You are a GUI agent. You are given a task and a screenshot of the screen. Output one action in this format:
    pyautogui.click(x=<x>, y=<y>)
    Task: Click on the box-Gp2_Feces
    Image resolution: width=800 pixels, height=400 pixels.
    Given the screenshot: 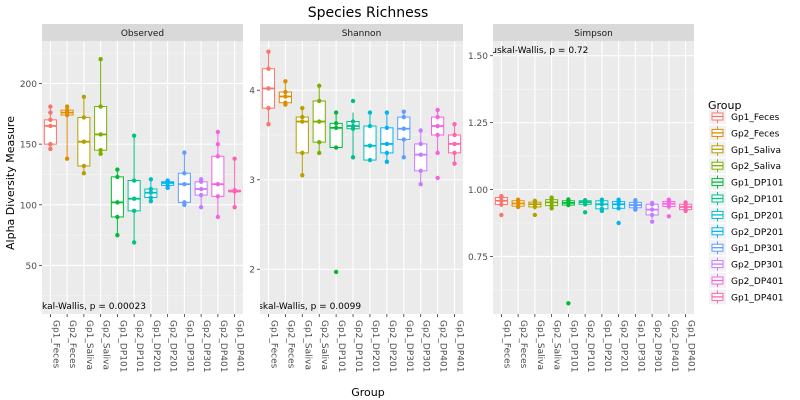 What is the action you would take?
    pyautogui.click(x=285, y=93)
    